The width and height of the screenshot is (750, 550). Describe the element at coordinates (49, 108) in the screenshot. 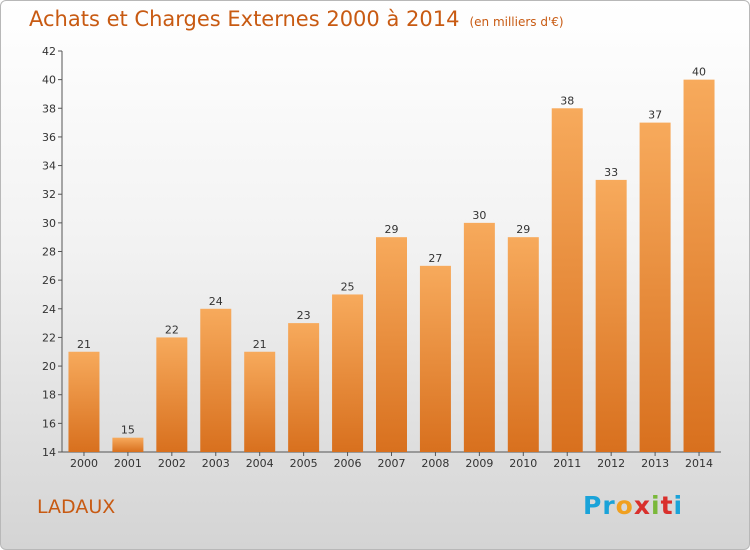

I see `y-tick-label: 38` at that location.